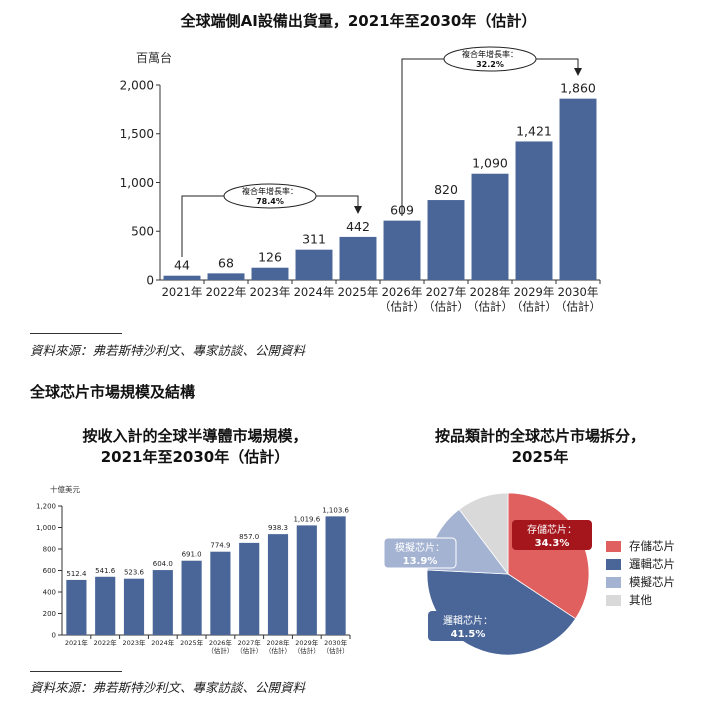 This screenshot has width=717, height=704. What do you see at coordinates (552, 543) in the screenshot?
I see `pie-callout-value: 34.3%` at bounding box center [552, 543].